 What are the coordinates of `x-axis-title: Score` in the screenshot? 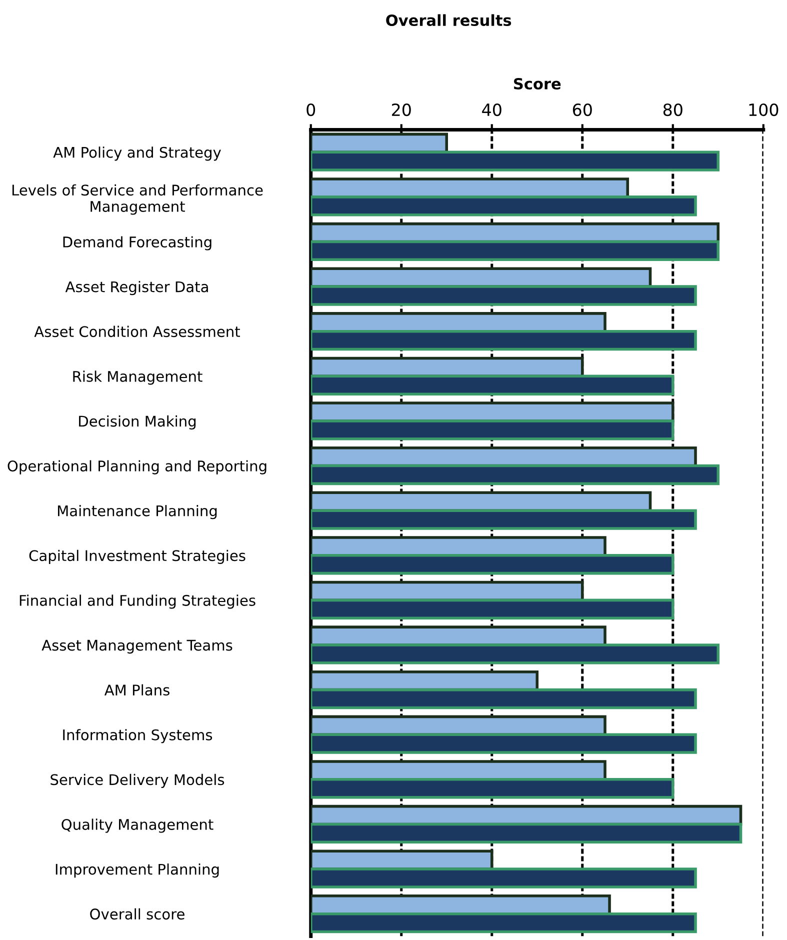 It's located at (537, 84).